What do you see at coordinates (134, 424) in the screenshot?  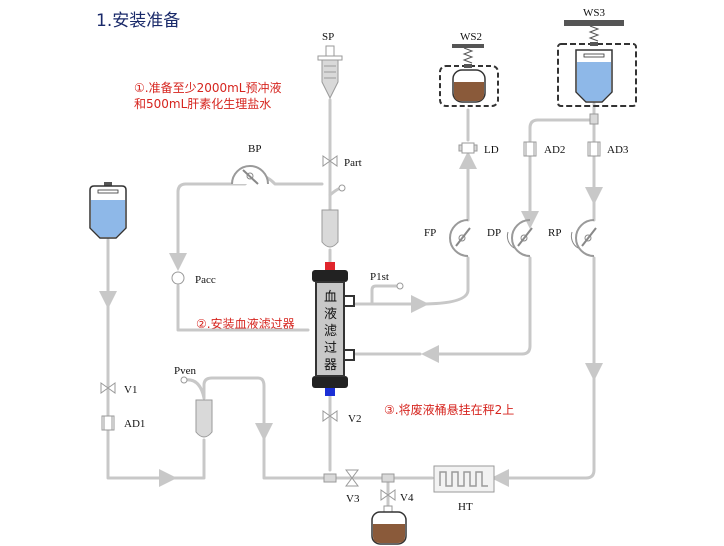 I see `ad1-label: AD1` at bounding box center [134, 424].